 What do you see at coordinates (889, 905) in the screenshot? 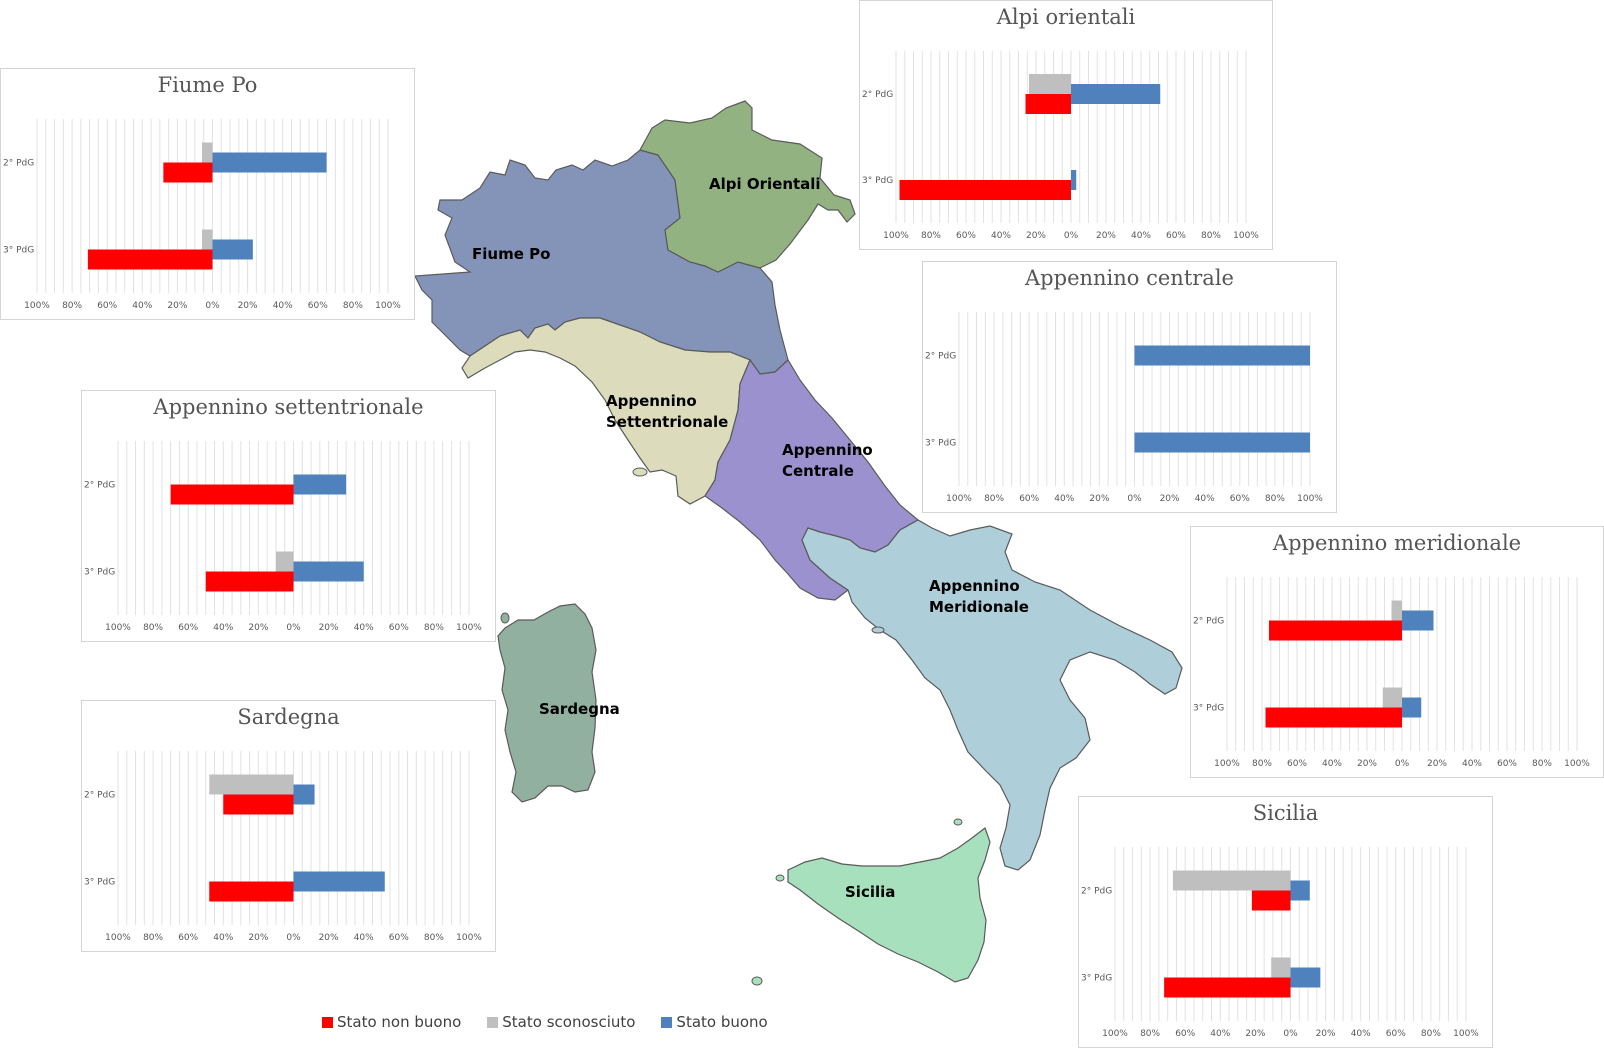
I see `region-sicilia` at bounding box center [889, 905].